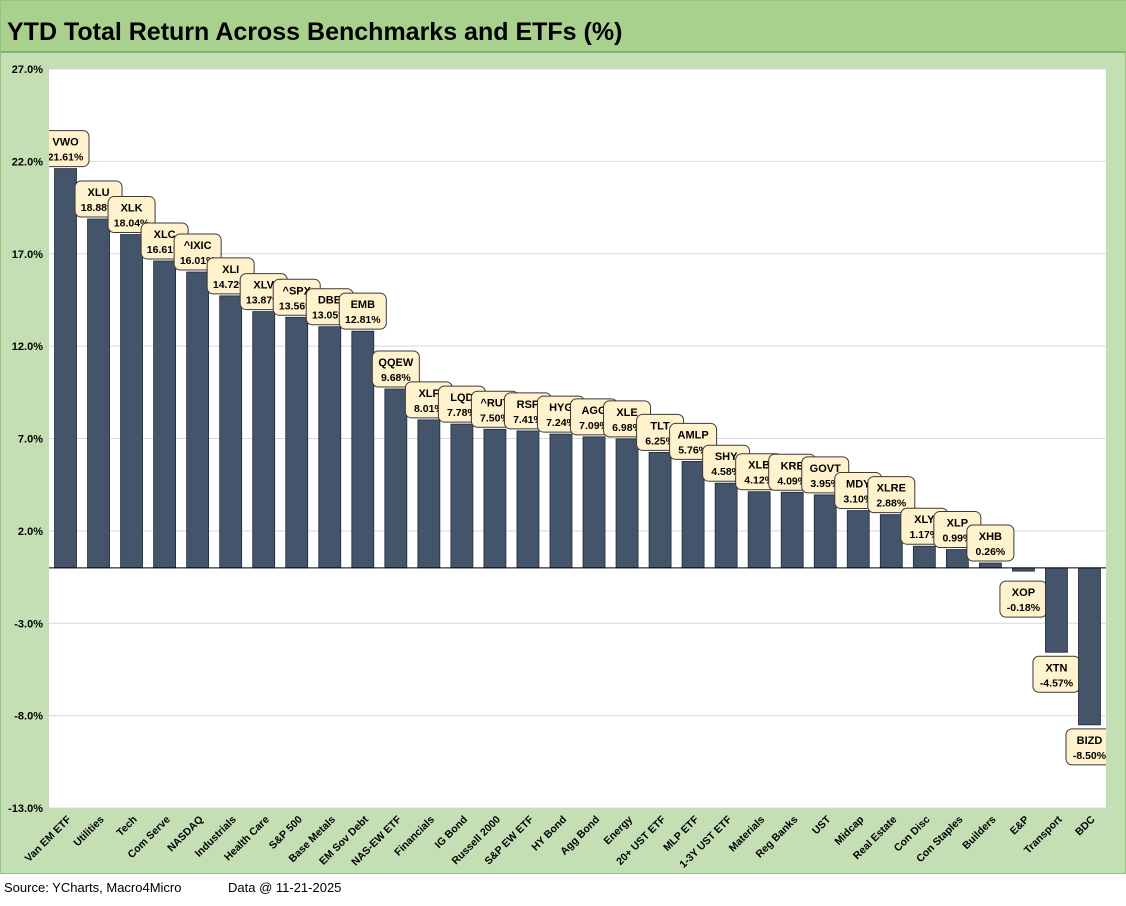 The image size is (1126, 906). What do you see at coordinates (594, 502) in the screenshot?
I see `bar-AGG` at bounding box center [594, 502].